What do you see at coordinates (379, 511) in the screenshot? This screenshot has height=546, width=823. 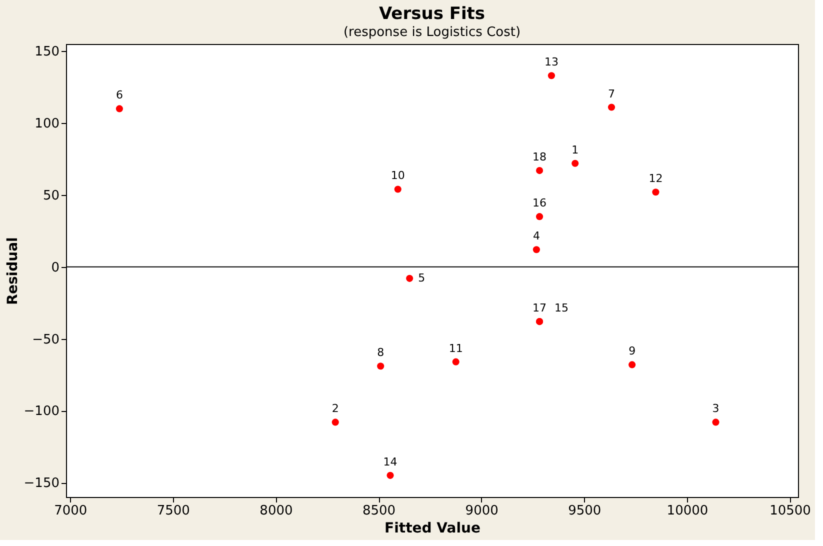 I see `x-tick-label: 8500` at bounding box center [379, 511].